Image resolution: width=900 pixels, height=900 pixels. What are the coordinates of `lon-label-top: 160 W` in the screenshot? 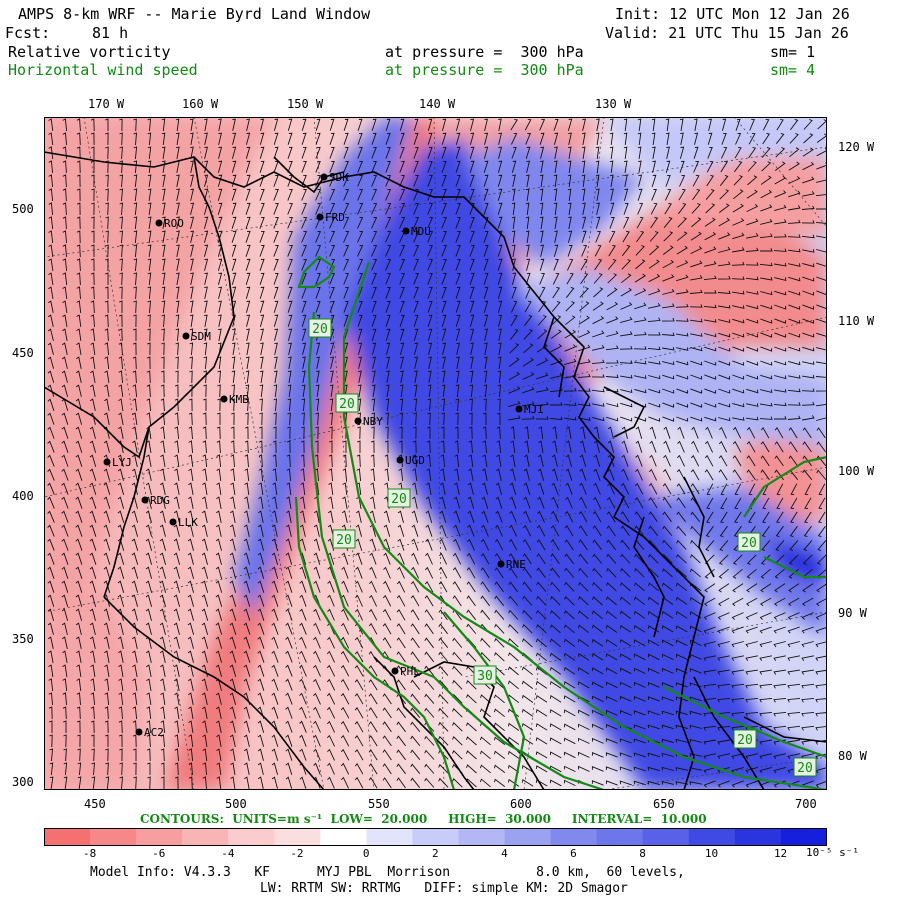 It's located at (200, 104).